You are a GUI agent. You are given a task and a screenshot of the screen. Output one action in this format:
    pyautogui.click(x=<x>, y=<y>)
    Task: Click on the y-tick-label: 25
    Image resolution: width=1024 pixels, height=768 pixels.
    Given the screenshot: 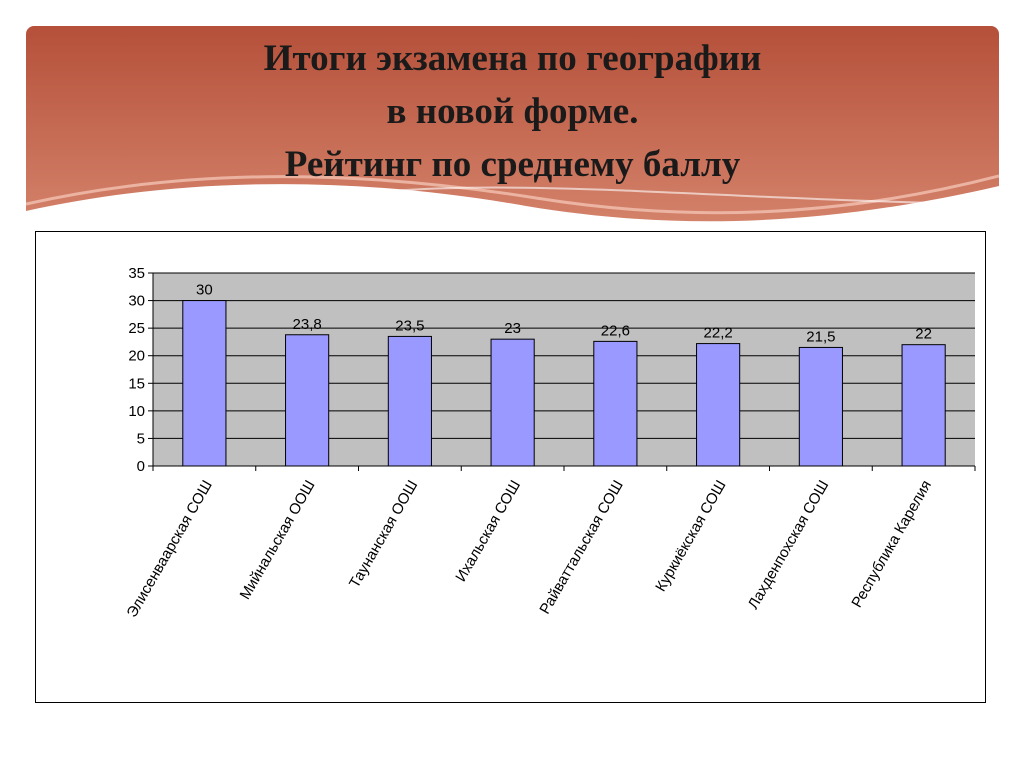 What is the action you would take?
    pyautogui.click(x=136, y=328)
    